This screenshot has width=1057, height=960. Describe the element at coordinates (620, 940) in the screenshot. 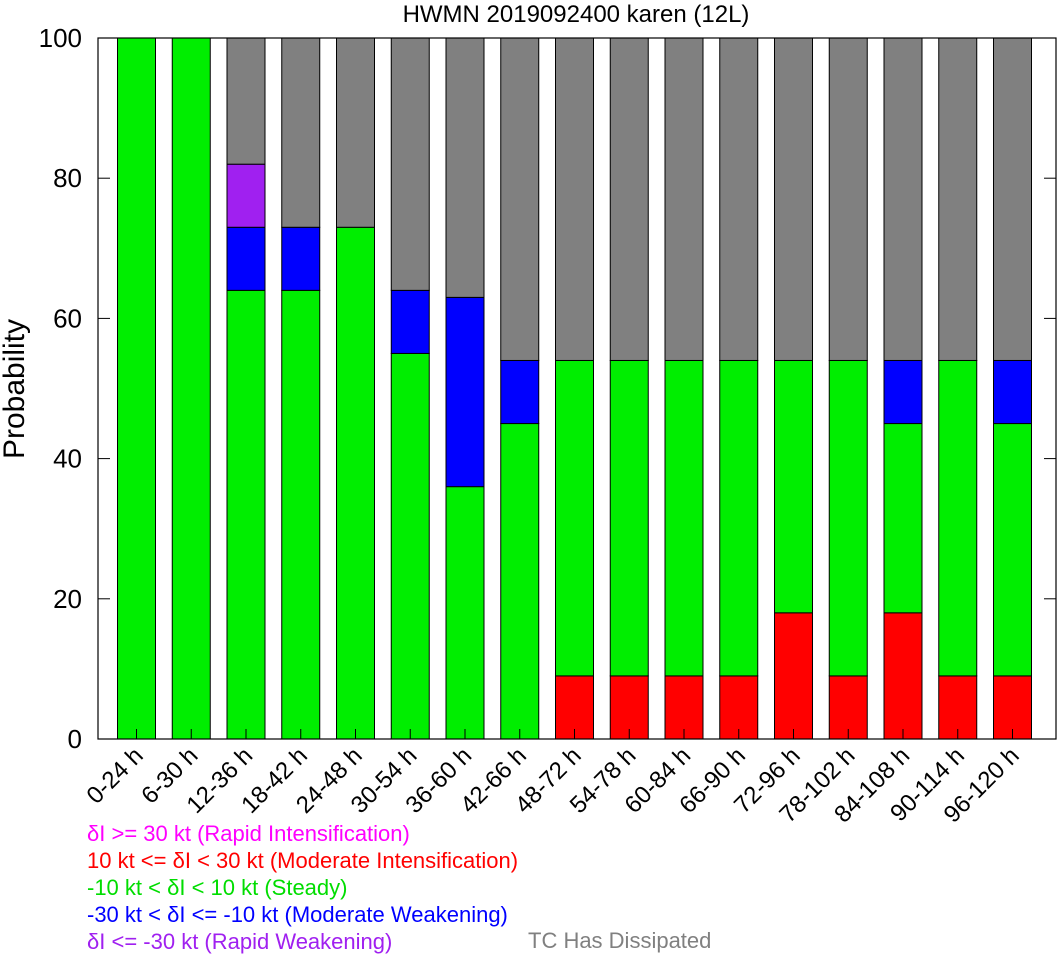

I see `legend-dissipated: TC Has Dissipated` at that location.